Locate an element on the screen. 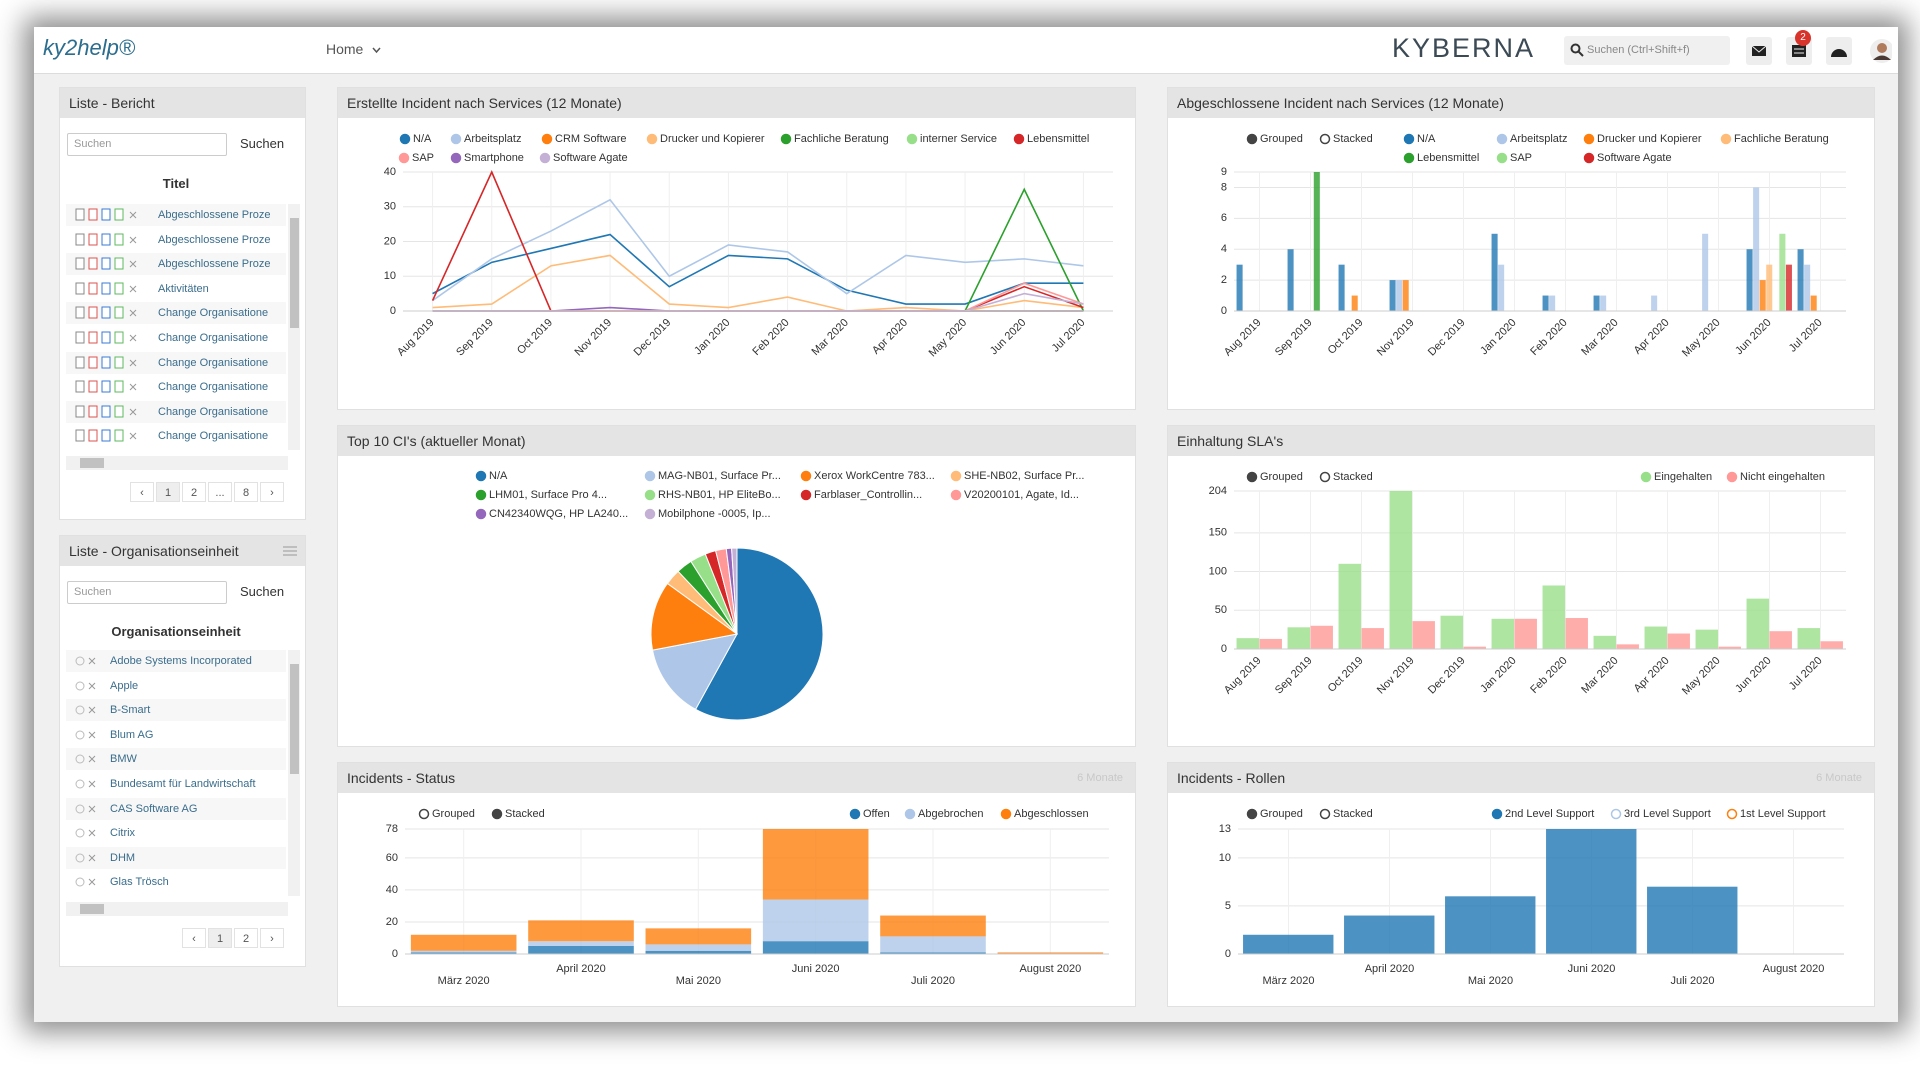 This screenshot has width=1920, height=1080. legend-label: SAP is located at coordinates (423, 158).